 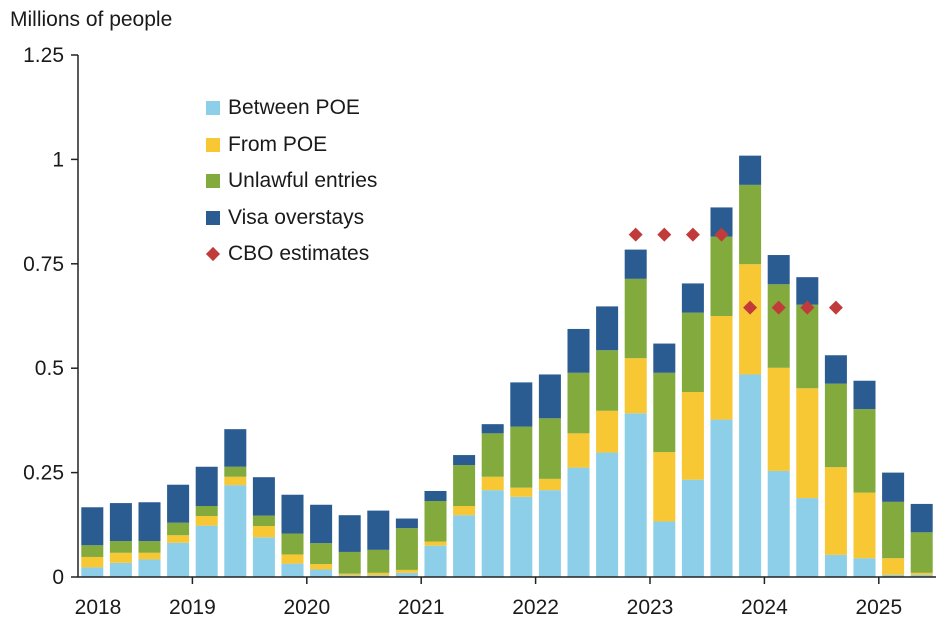 I want to click on legend-item-cbo-estimates: CBO estimates, so click(x=291, y=254).